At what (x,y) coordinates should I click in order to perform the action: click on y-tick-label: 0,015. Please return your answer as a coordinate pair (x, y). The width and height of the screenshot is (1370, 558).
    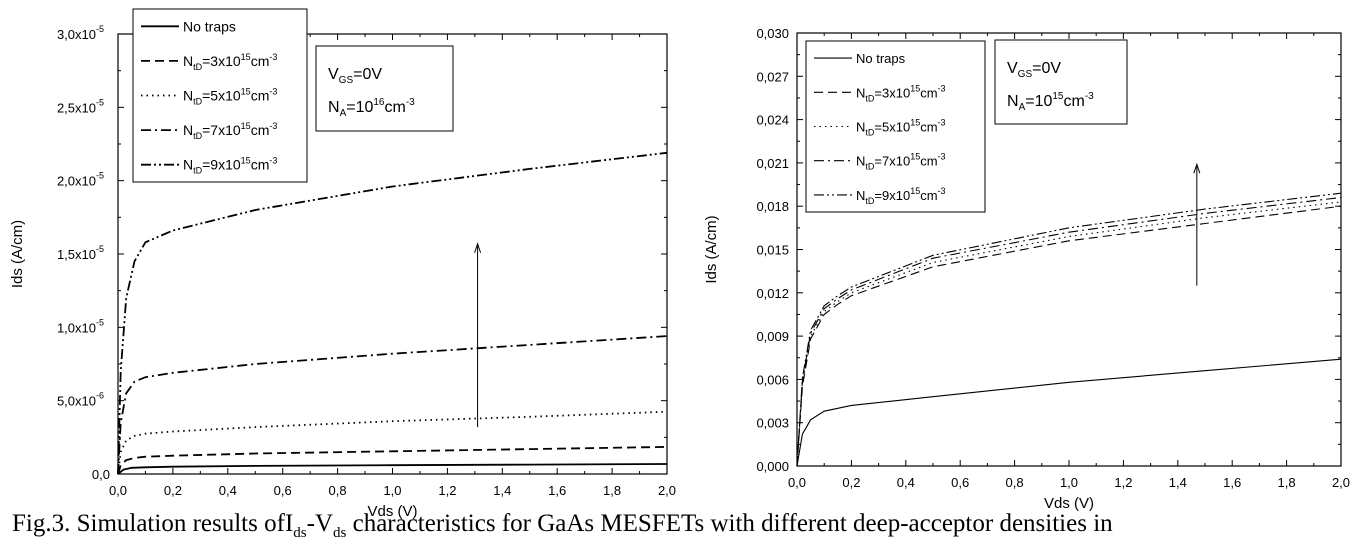
    Looking at the image, I should click on (772, 250).